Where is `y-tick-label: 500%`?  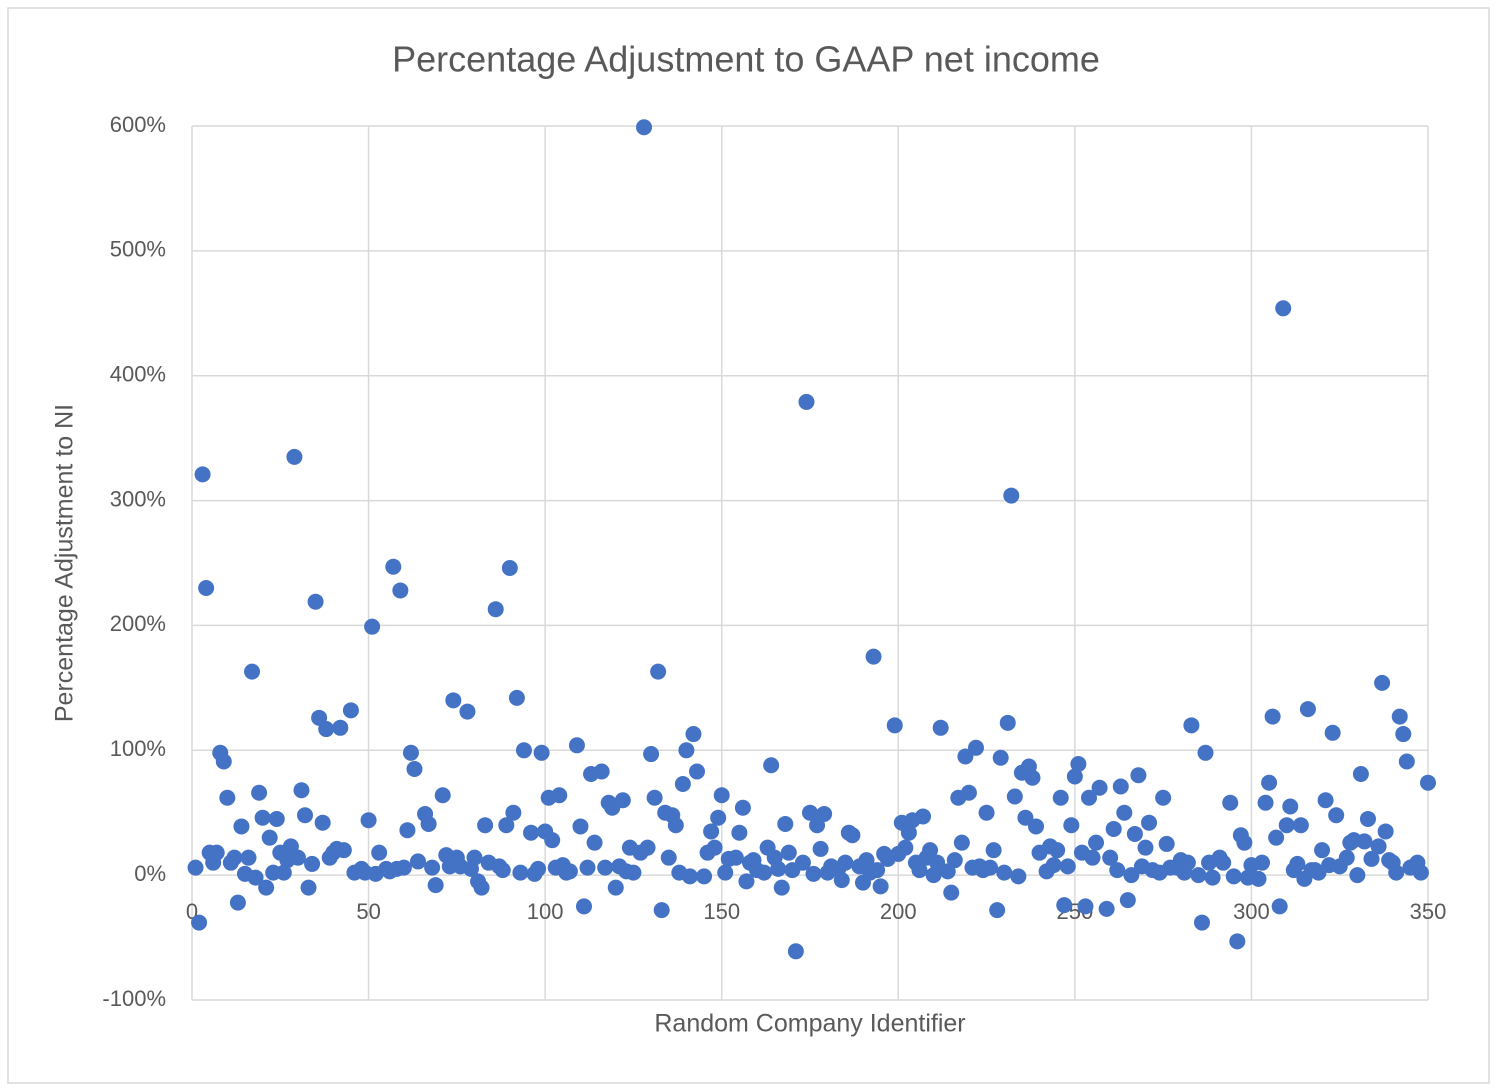
y-tick-label: 500% is located at coordinates (138, 249).